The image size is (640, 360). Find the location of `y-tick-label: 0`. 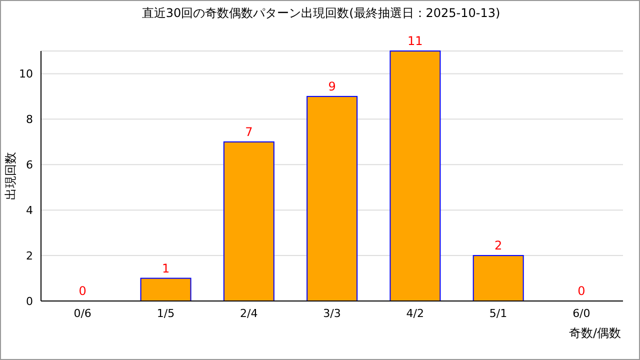

y-tick-label: 0 is located at coordinates (29, 301).